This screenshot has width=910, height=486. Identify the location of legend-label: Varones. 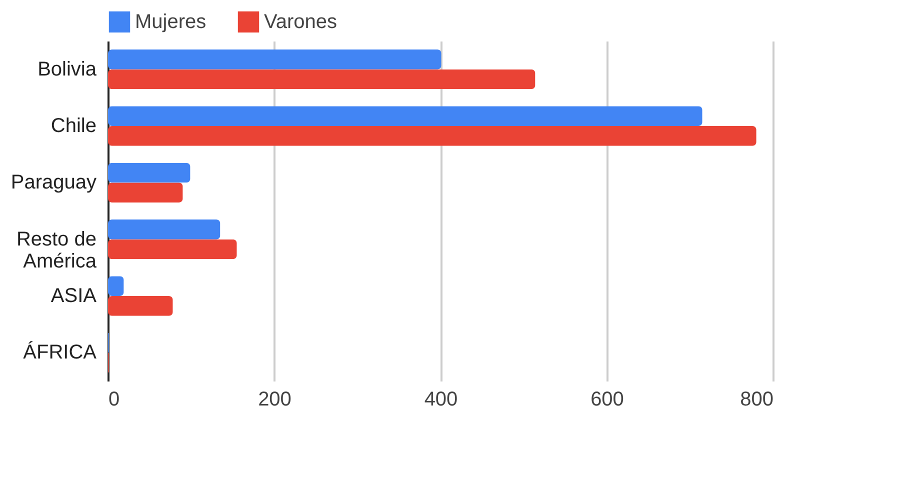
(301, 21).